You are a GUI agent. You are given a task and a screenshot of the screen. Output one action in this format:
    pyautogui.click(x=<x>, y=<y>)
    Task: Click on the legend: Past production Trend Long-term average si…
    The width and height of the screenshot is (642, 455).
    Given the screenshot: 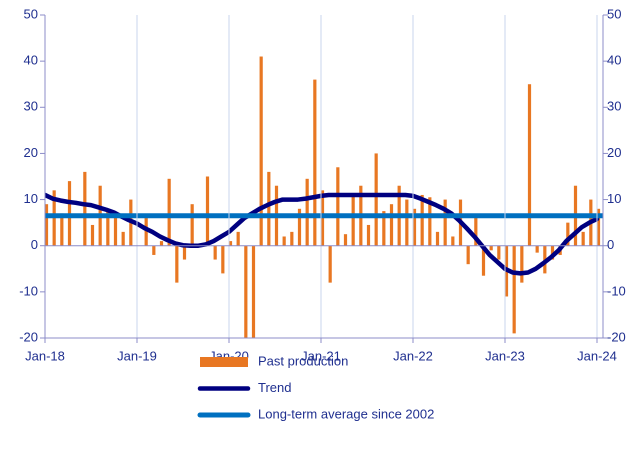 What is the action you would take?
    pyautogui.click(x=315, y=387)
    